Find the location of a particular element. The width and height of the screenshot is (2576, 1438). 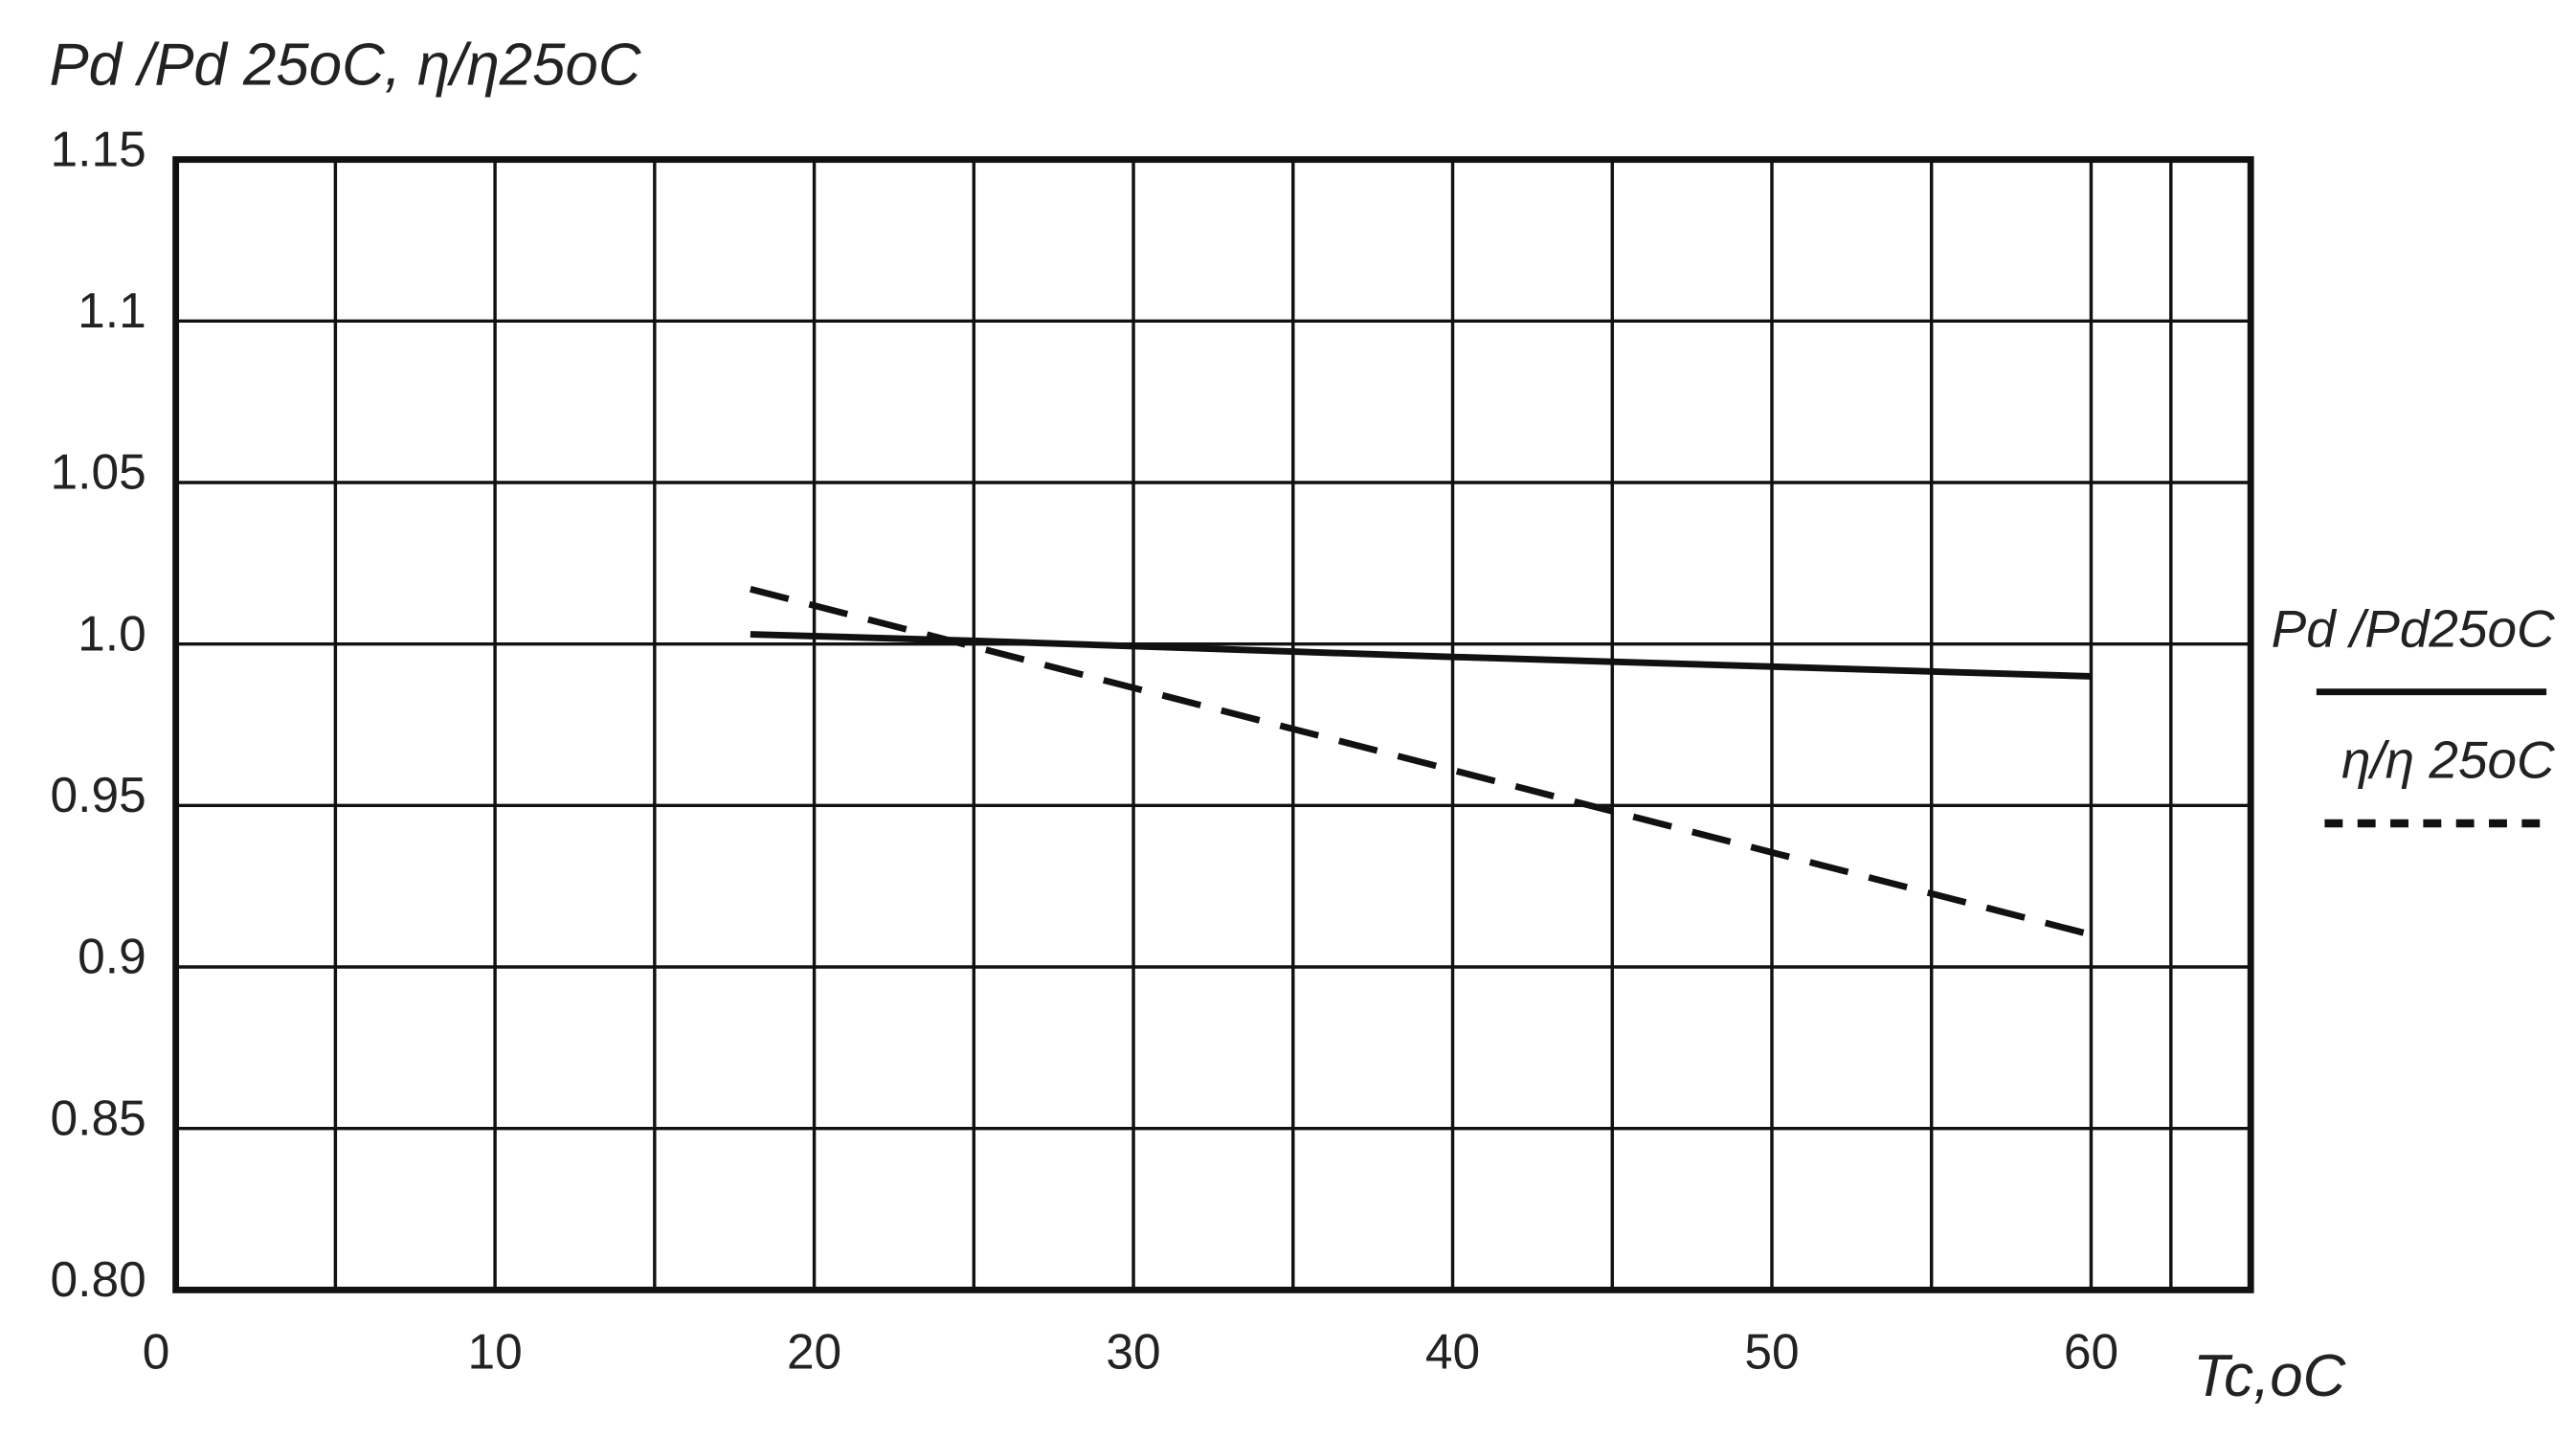

x-tick-label: 30 is located at coordinates (1133, 1352).